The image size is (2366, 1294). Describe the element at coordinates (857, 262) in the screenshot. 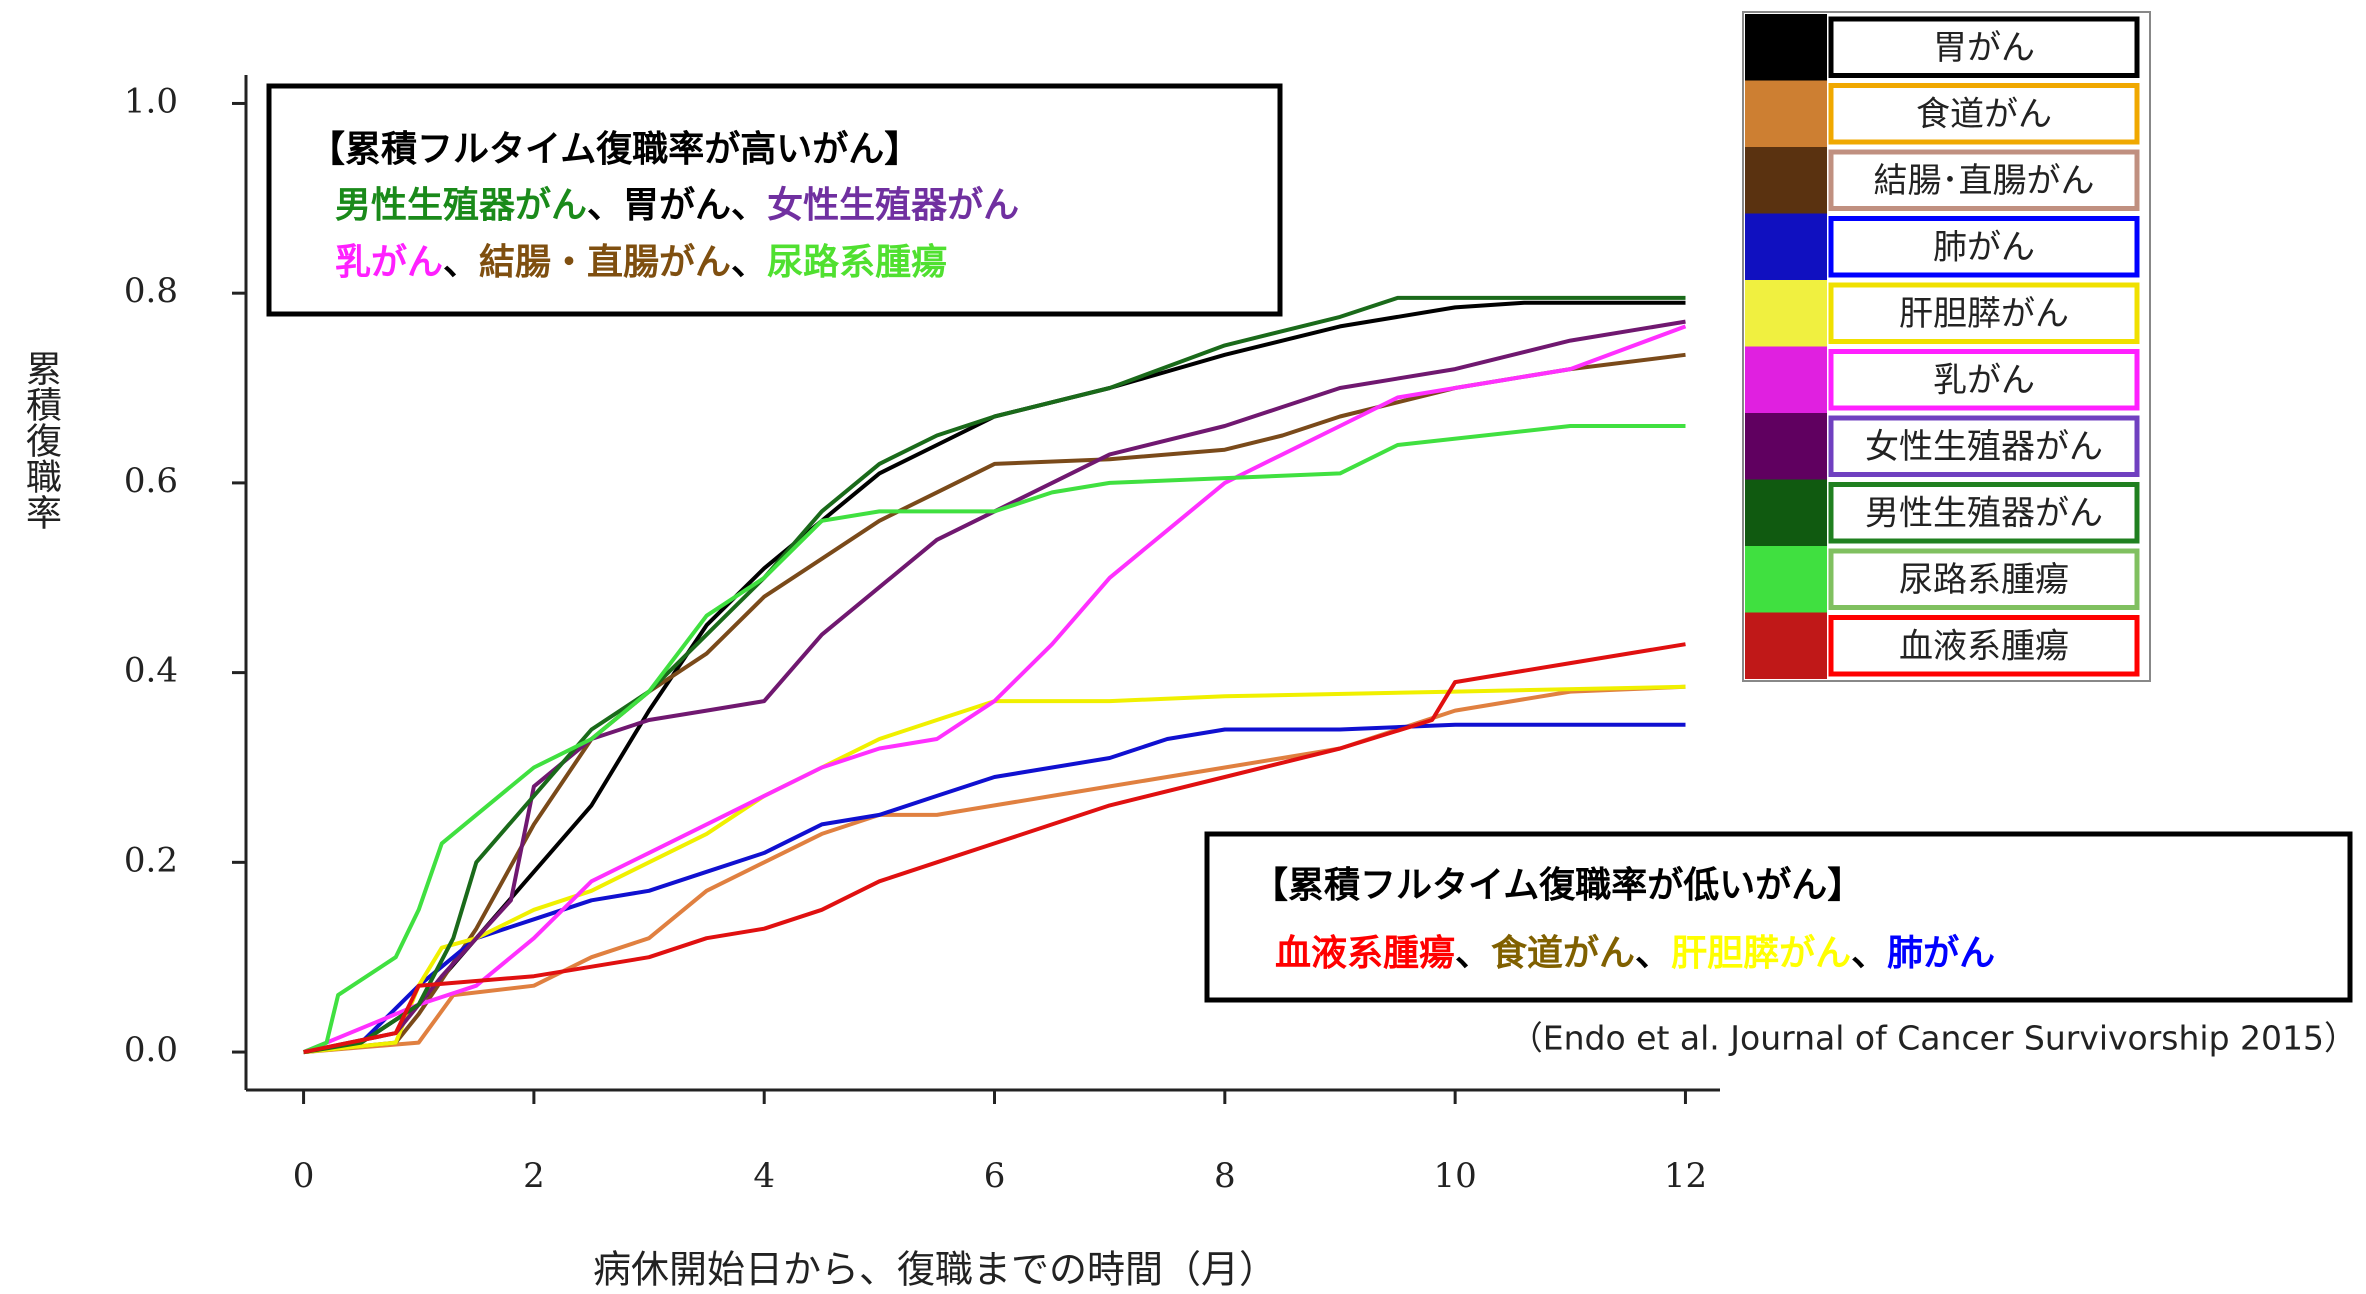

I see `annotation-text: 尿路系腫瘍` at that location.